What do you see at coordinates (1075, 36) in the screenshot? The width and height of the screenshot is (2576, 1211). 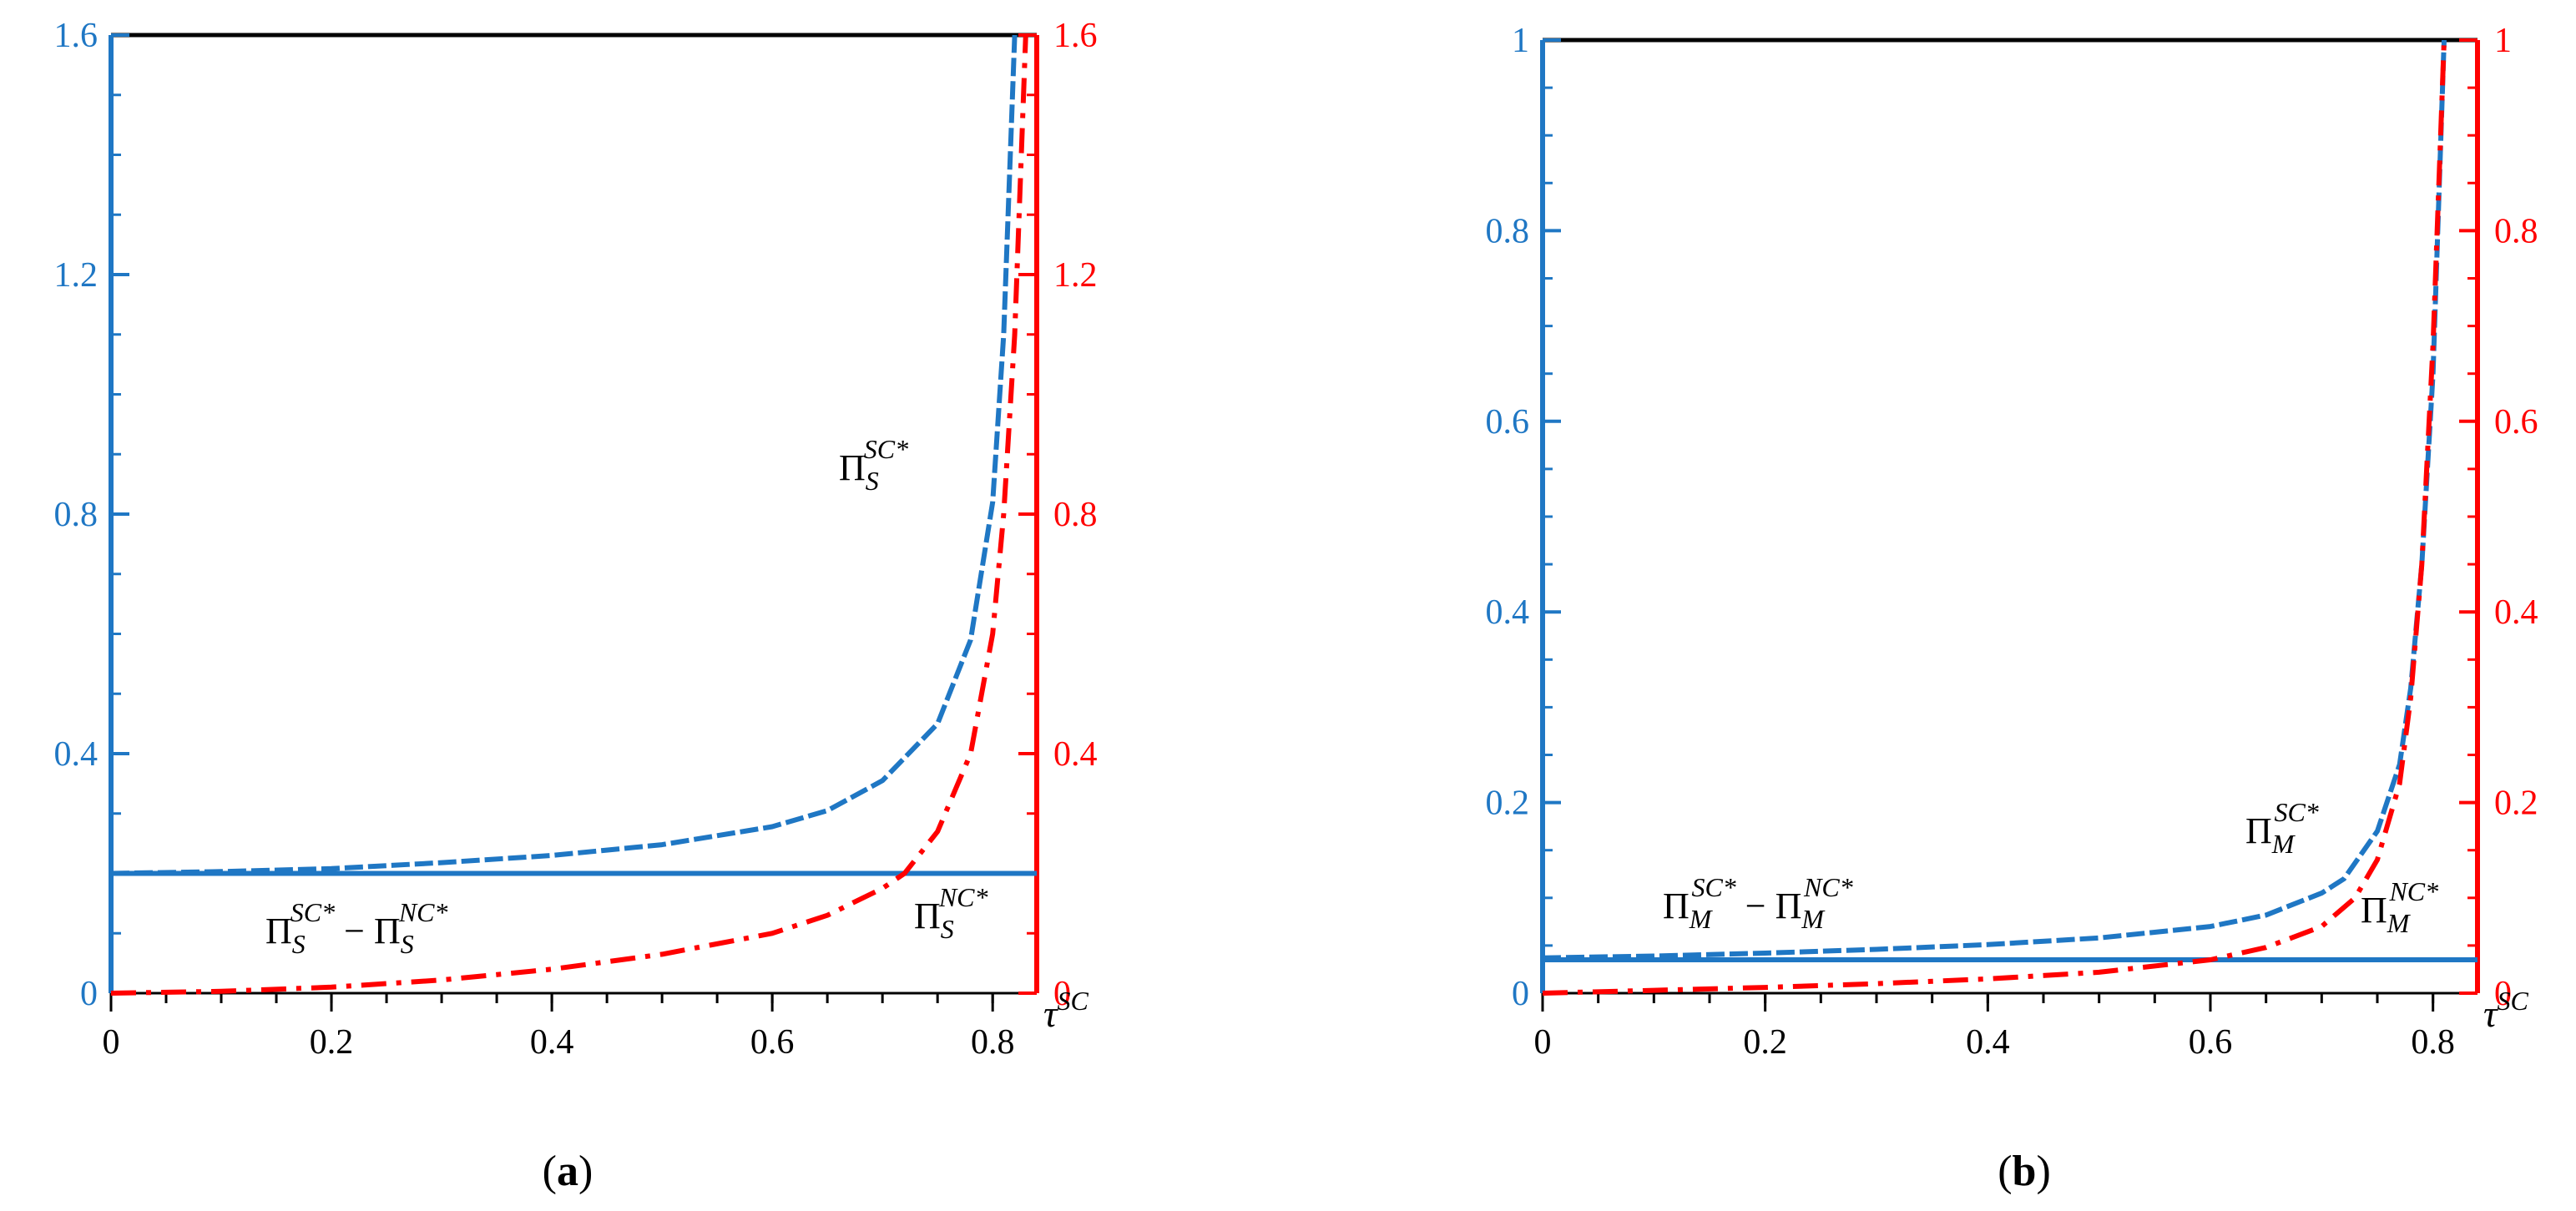 I see `right-tick-label: 1.6` at bounding box center [1075, 36].